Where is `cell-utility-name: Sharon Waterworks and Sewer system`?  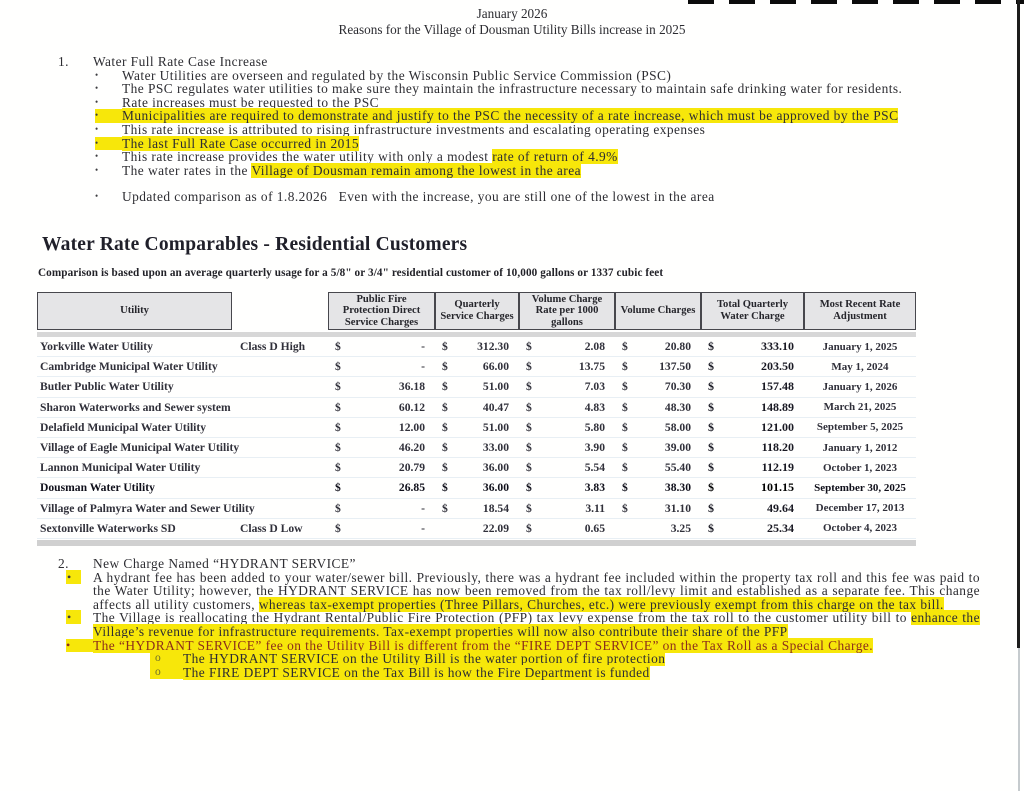
cell-utility-name: Sharon Waterworks and Sewer system is located at coordinates (135, 407).